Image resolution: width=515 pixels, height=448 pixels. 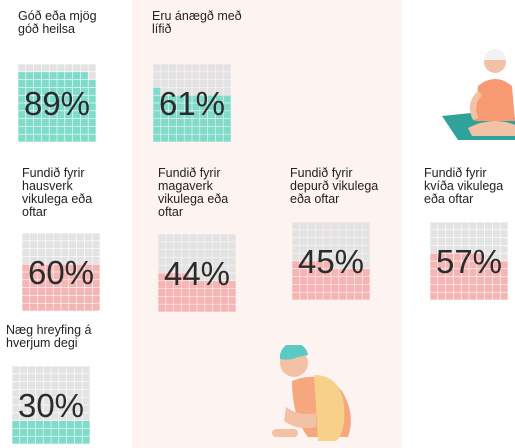 What do you see at coordinates (334, 186) in the screenshot?
I see `item-label: Fundið fyrir depurð vikulega eða oftar` at bounding box center [334, 186].